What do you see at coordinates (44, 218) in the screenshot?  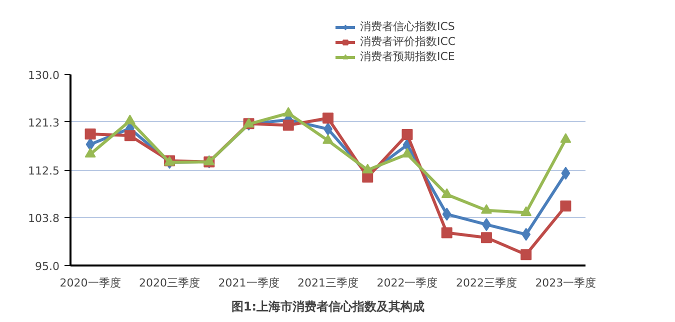 I see `y-tick-label: 103.8` at bounding box center [44, 218].